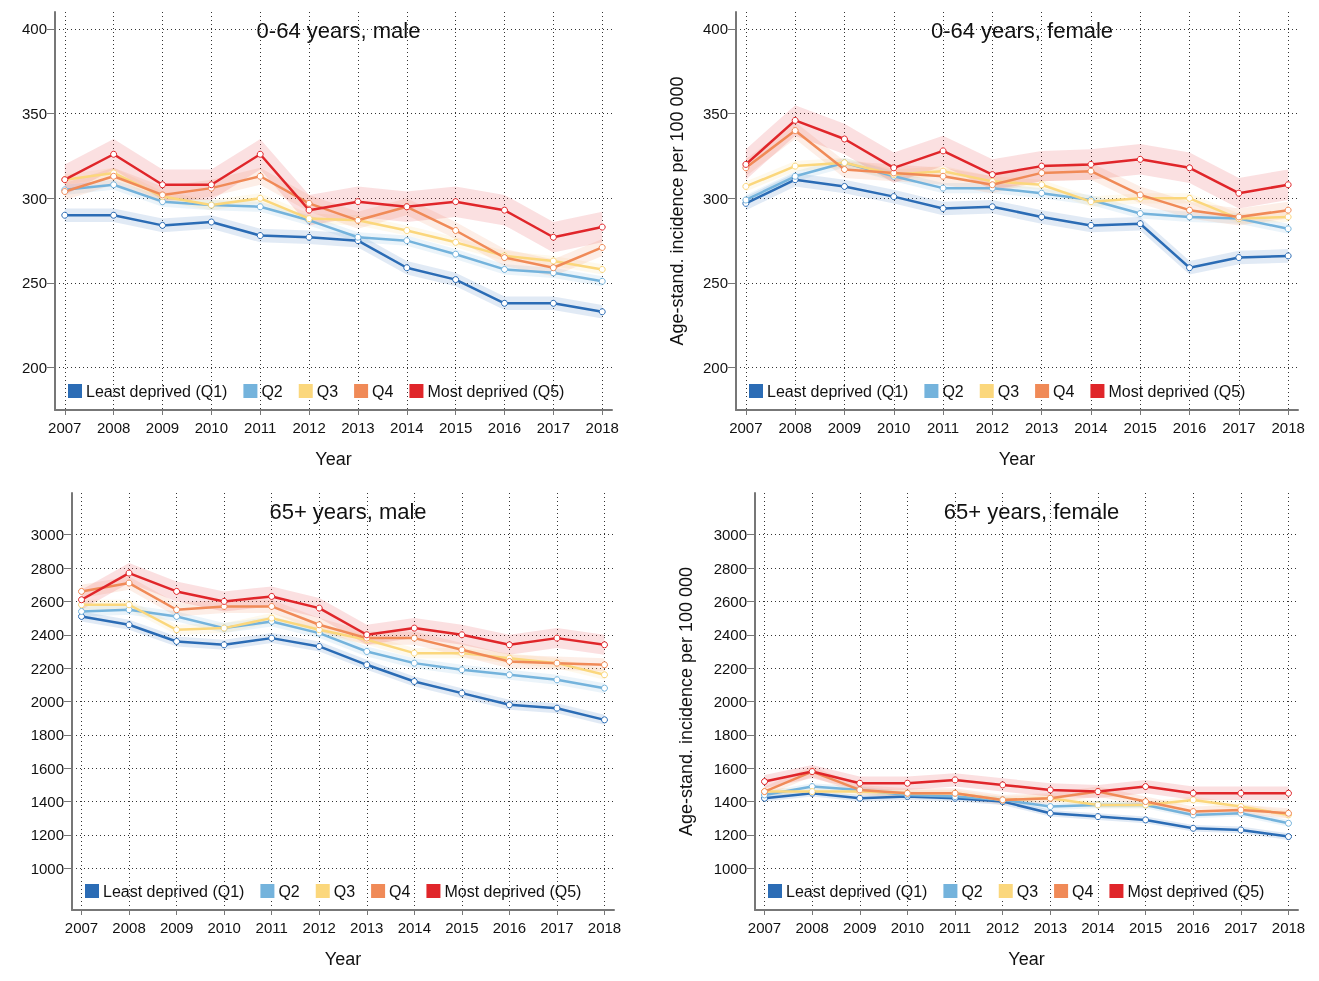 This screenshot has width=1319, height=981. I want to click on chart-title: 0-64 years, male, so click(338, 30).